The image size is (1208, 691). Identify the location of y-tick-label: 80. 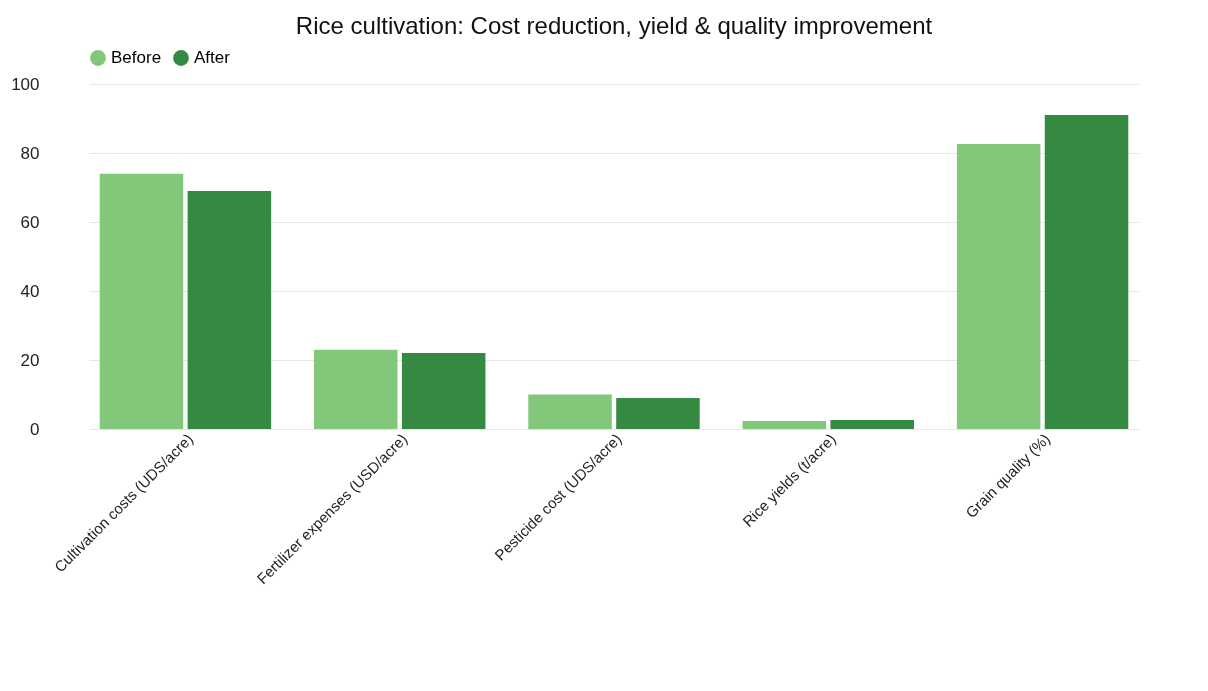
(30, 153).